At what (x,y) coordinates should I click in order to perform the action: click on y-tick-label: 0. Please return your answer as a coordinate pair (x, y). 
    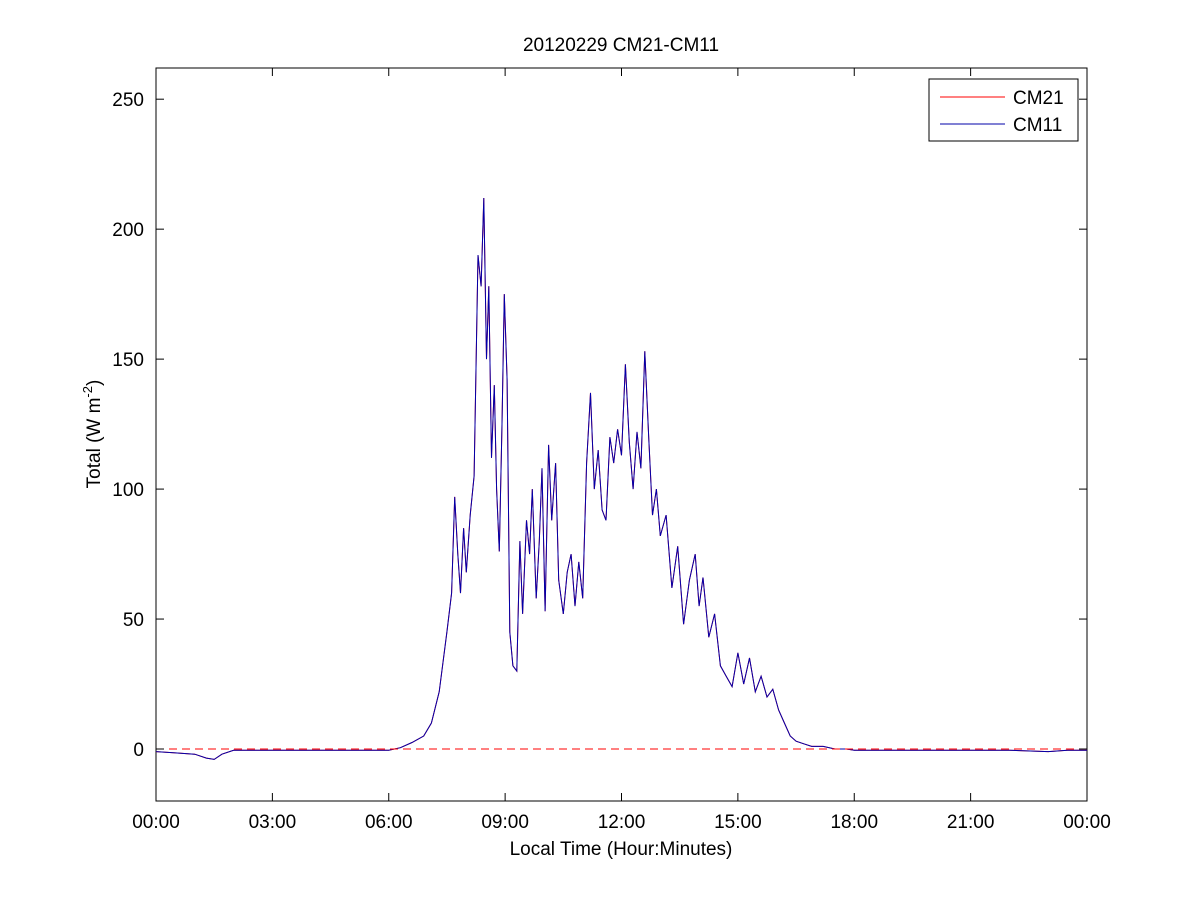
    Looking at the image, I should click on (138, 750).